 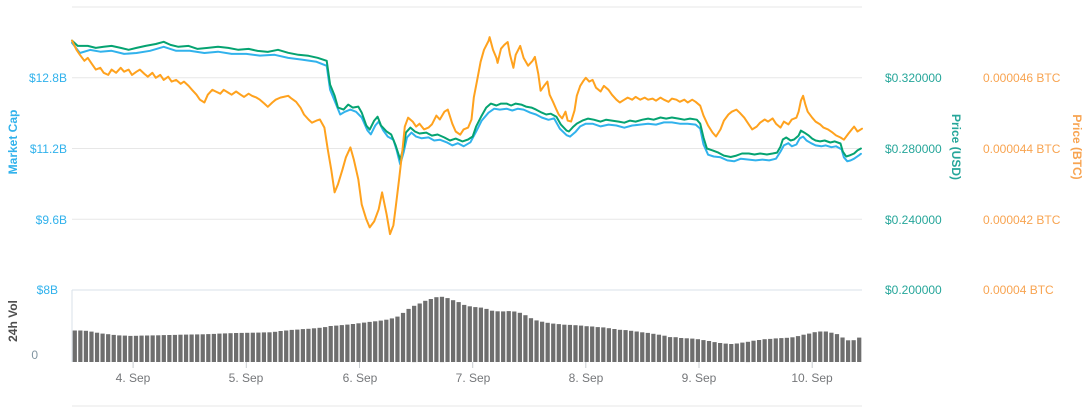 I want to click on x-tick-4-sep: 4. Sep, so click(x=133, y=378).